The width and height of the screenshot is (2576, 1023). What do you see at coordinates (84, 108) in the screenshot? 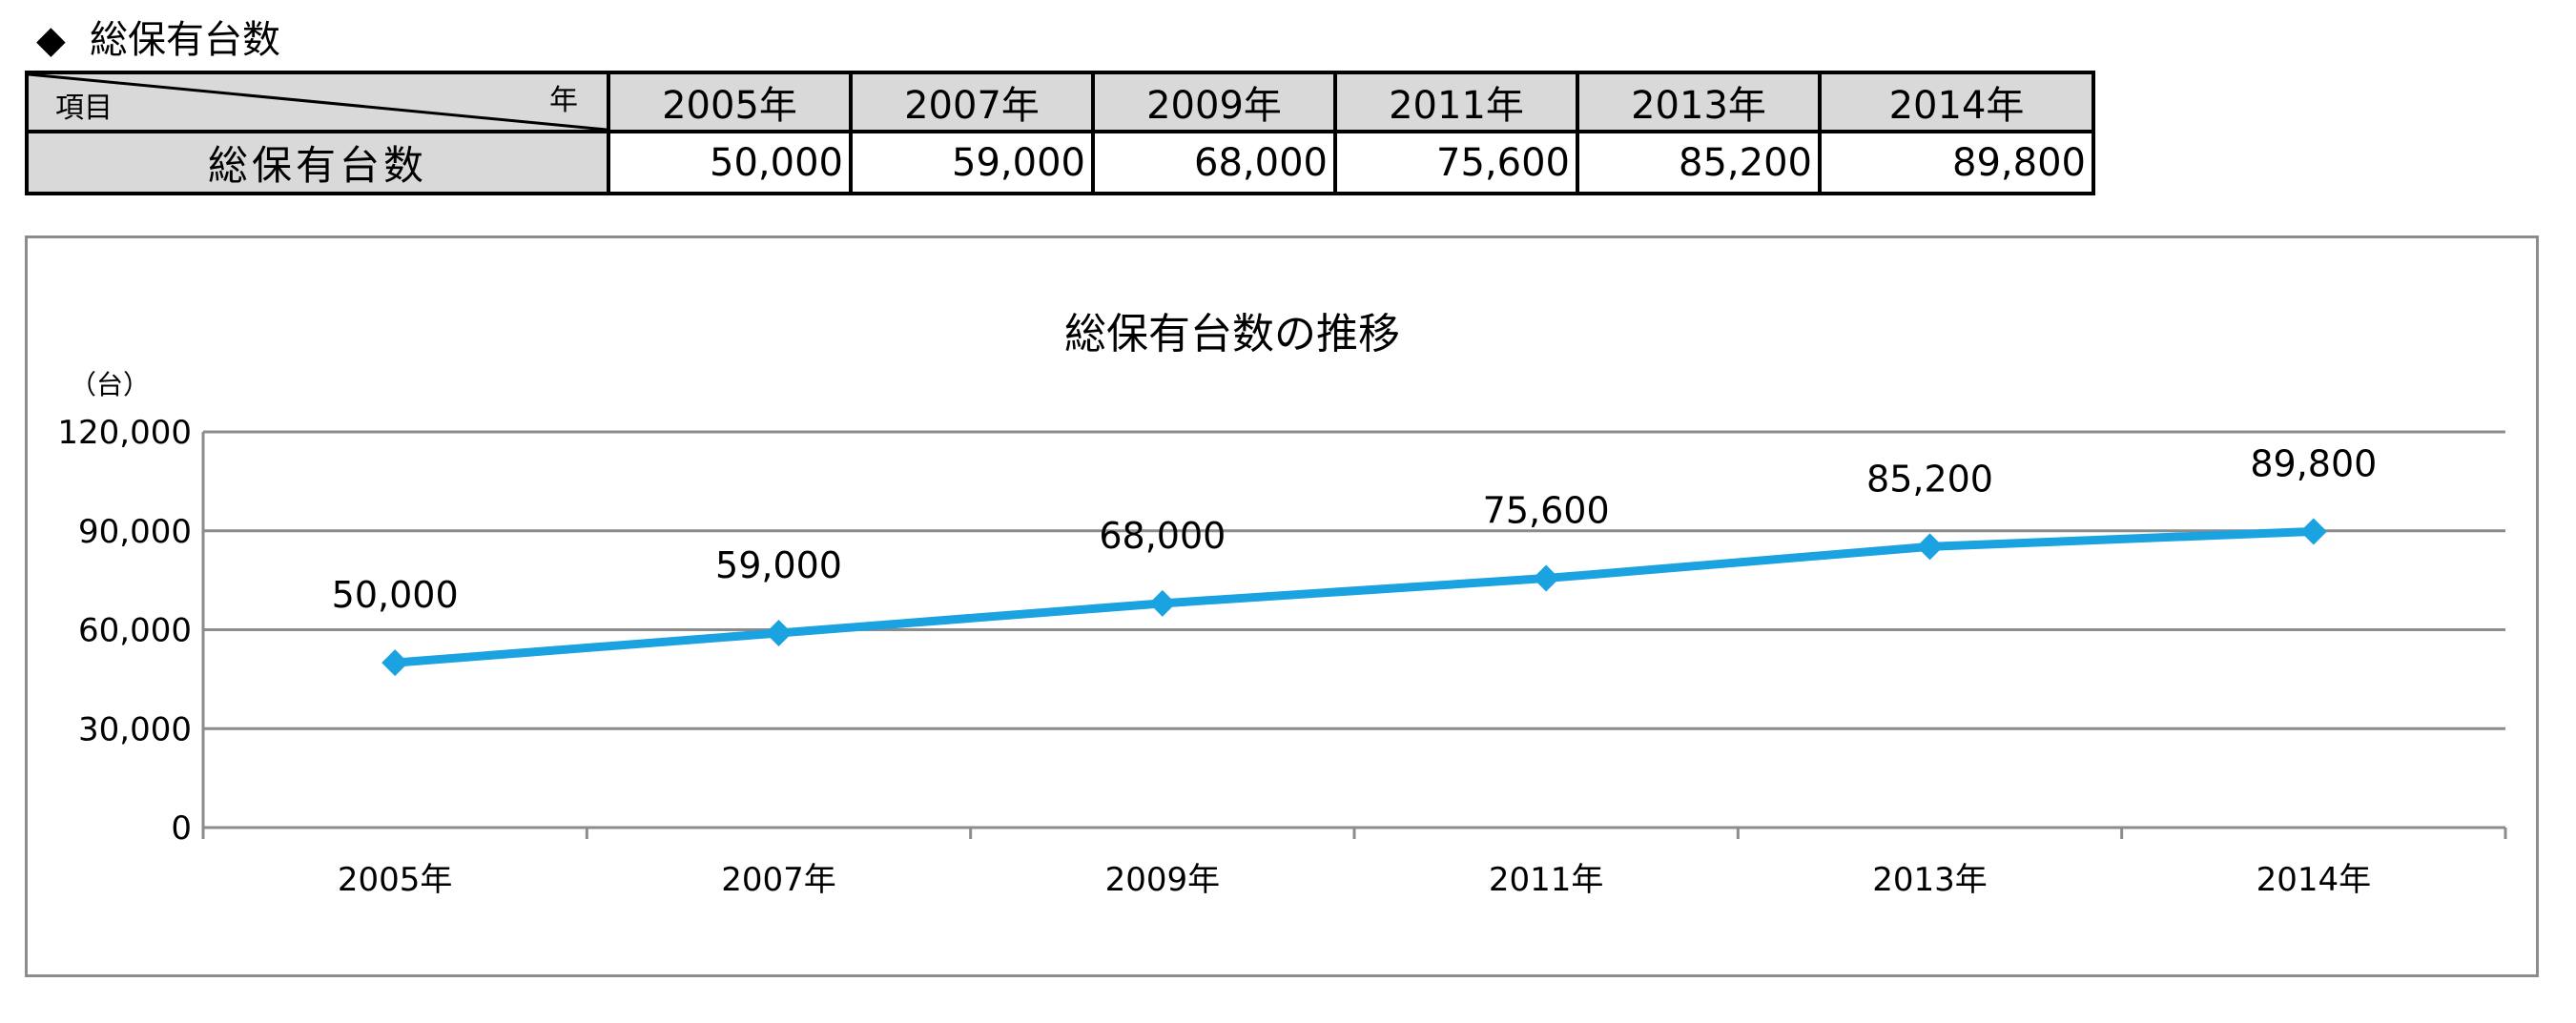
I see `corner-item-label: 項目` at bounding box center [84, 108].